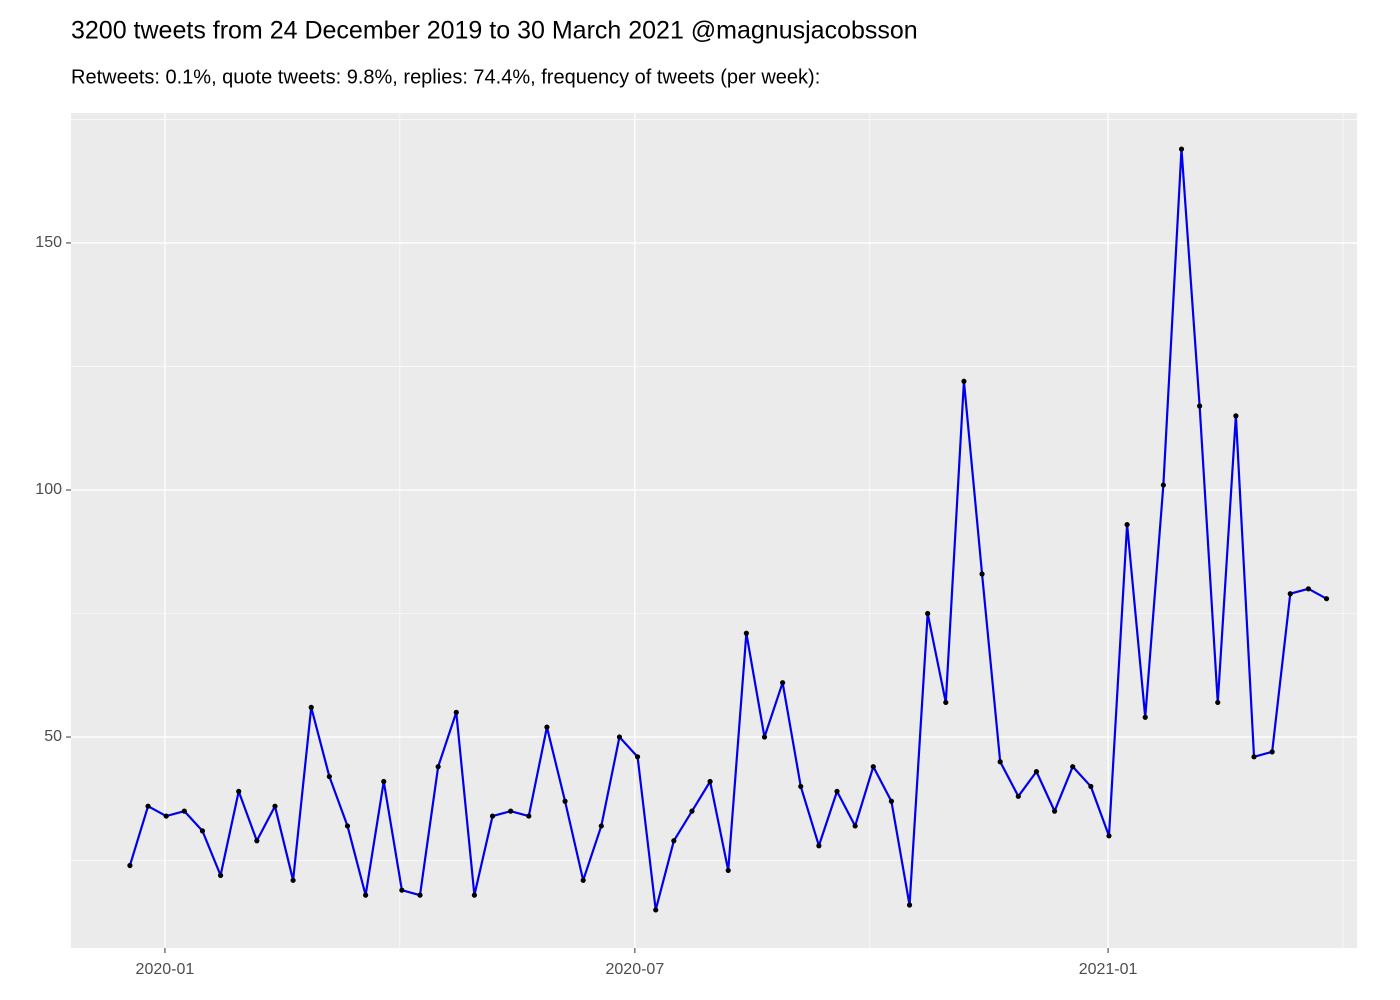  I want to click on y-tick-label: 150, so click(48, 242).